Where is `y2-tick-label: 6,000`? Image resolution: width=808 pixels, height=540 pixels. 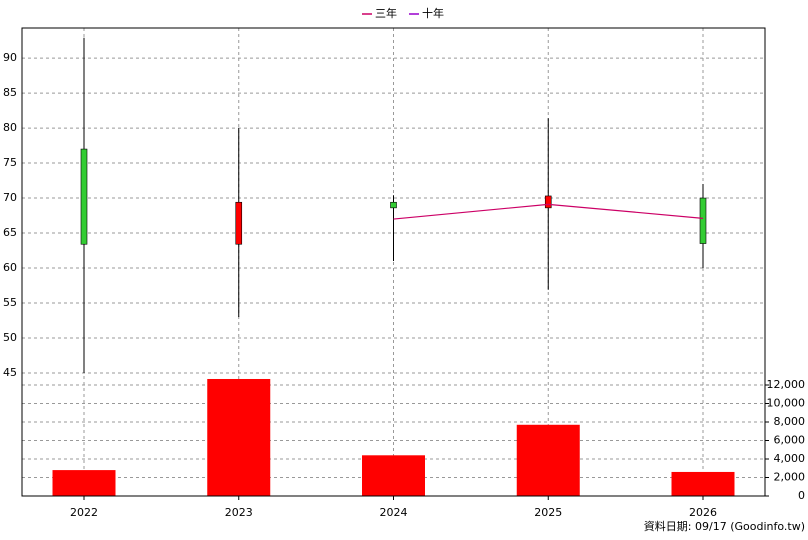 y2-tick-label: 6,000 is located at coordinates (790, 440).